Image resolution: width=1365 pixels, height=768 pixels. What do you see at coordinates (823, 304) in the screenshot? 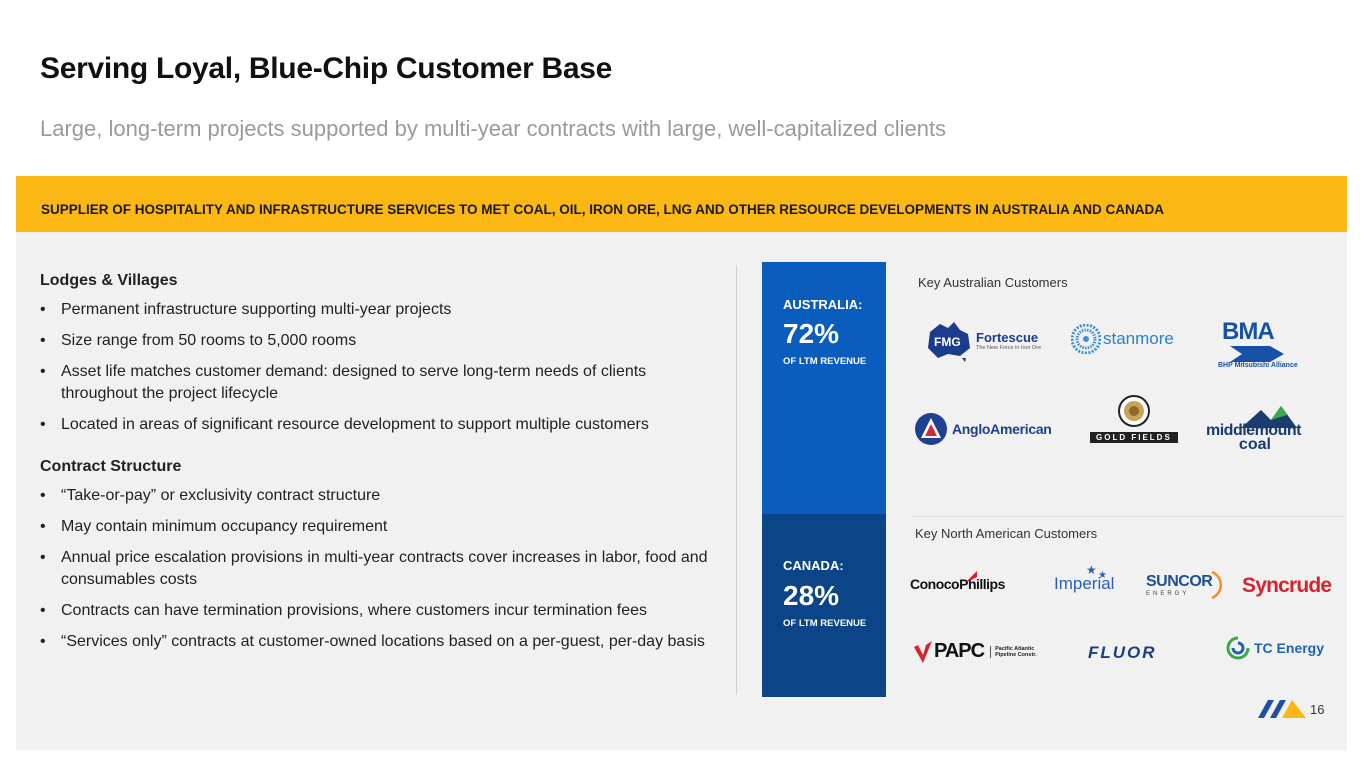
I see `australia-label: AUSTRALIA:` at bounding box center [823, 304].